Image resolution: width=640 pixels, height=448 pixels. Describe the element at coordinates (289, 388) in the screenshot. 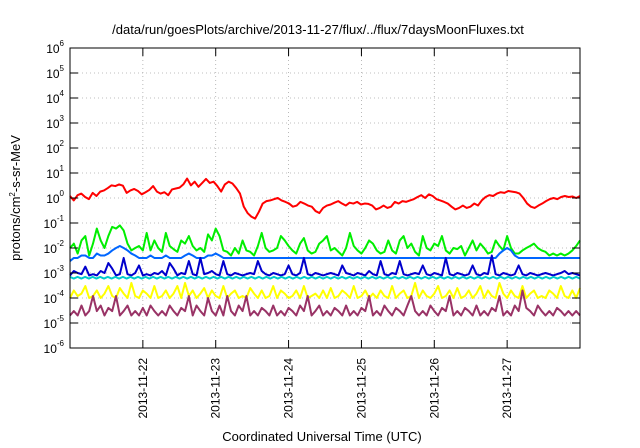

I see `x-tick-label: 2013-11-24` at that location.